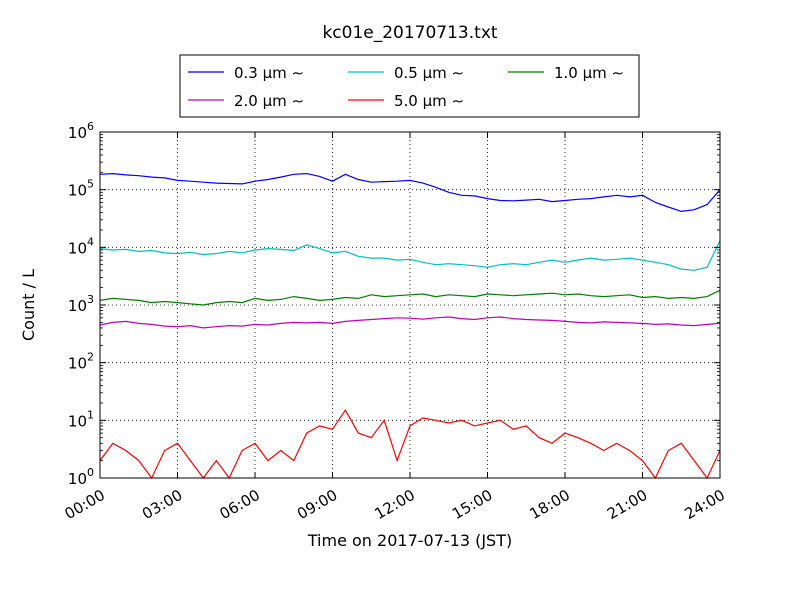 This screenshot has width=800, height=600. I want to click on x-tick-label: 00:00, so click(85, 504).